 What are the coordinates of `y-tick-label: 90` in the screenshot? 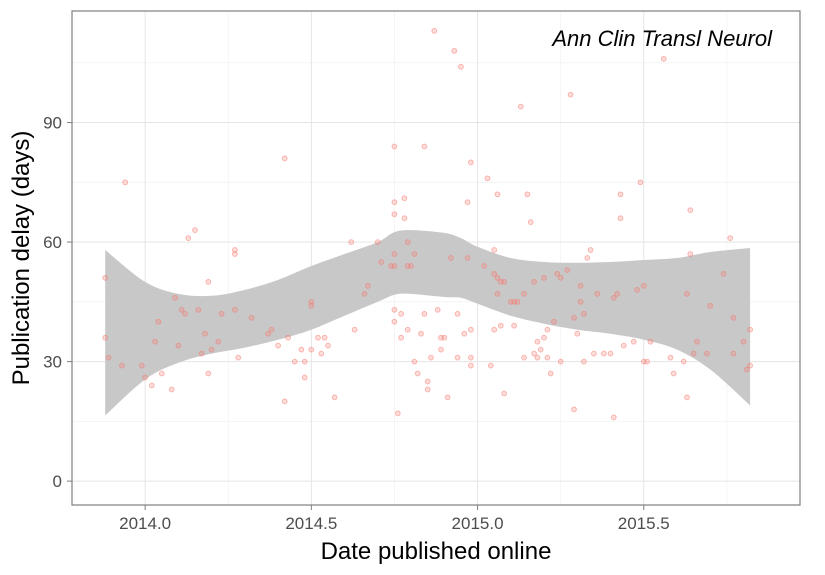 It's located at (52, 123).